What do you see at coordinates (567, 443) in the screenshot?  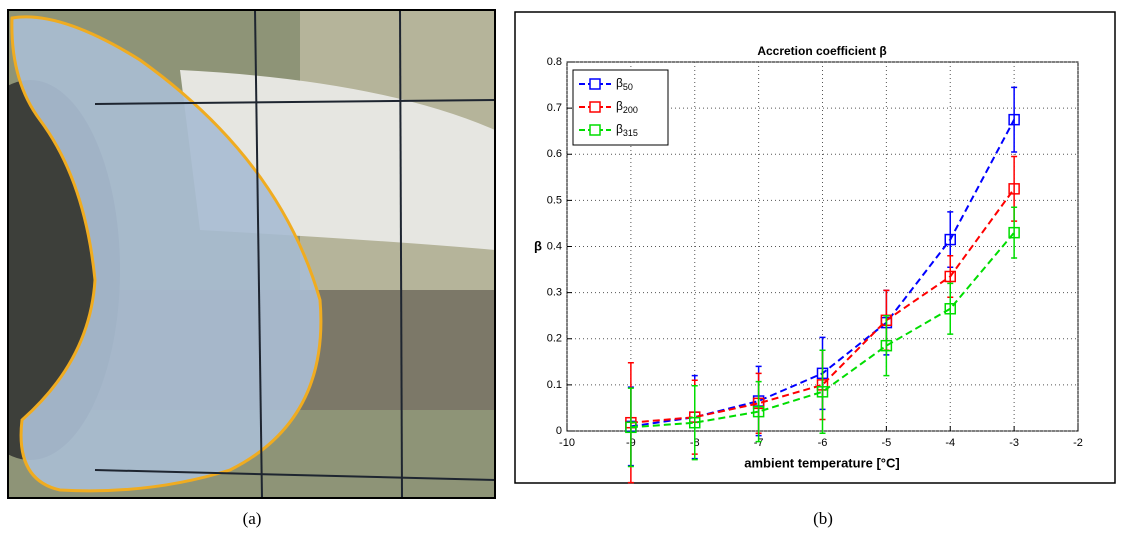 I see `x-tick-label: -10` at bounding box center [567, 443].